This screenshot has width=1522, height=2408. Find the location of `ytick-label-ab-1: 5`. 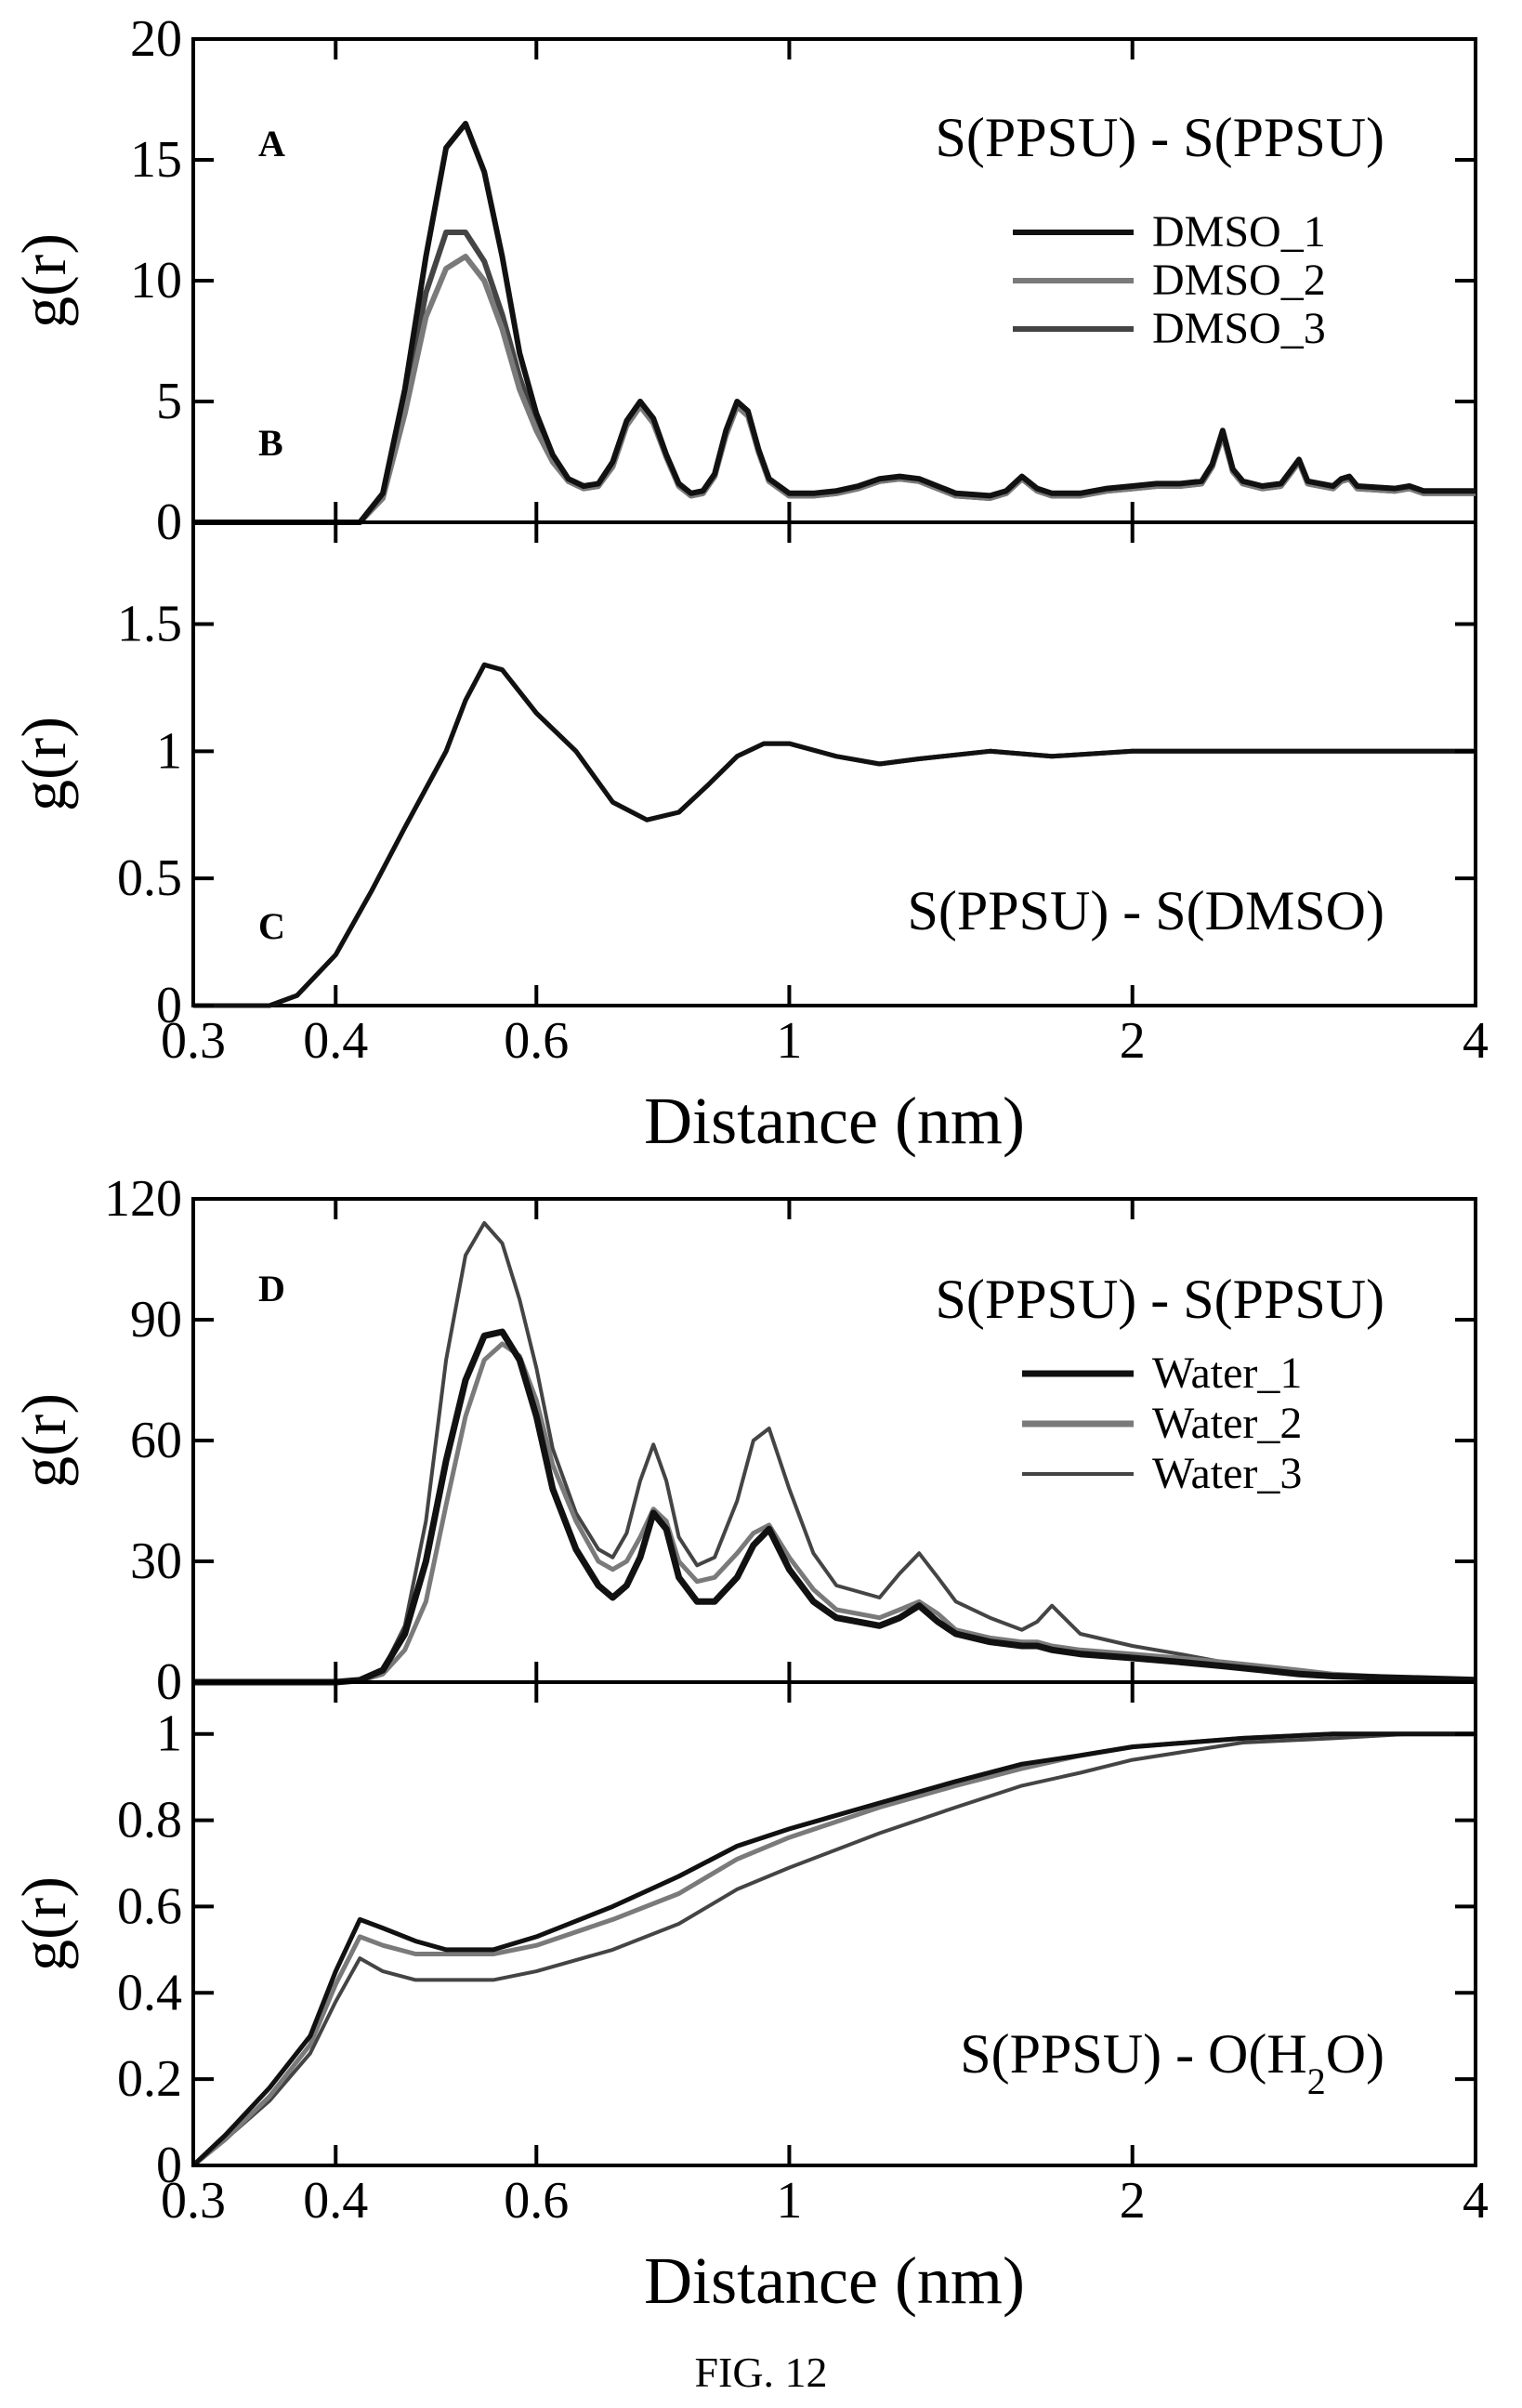

ytick-label-ab-1: 5 is located at coordinates (169, 401).